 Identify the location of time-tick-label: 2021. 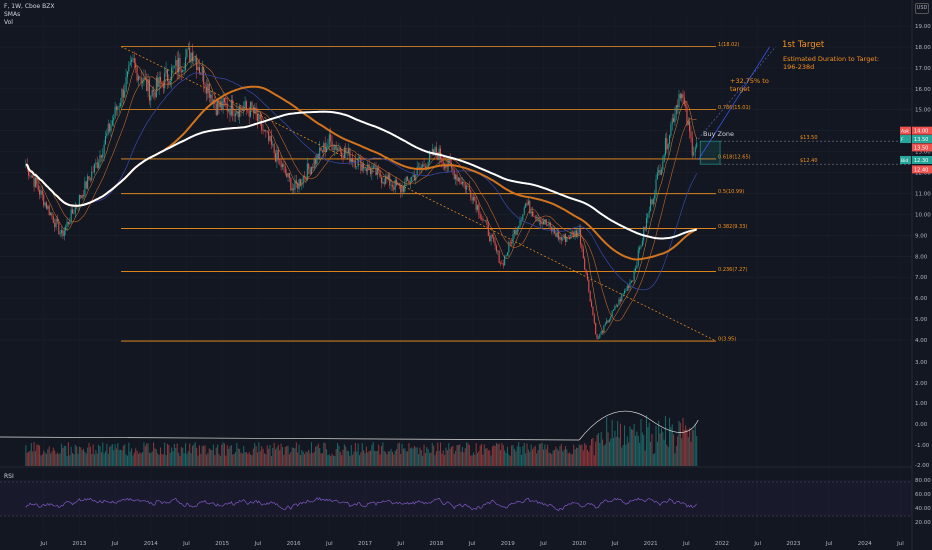
(651, 544).